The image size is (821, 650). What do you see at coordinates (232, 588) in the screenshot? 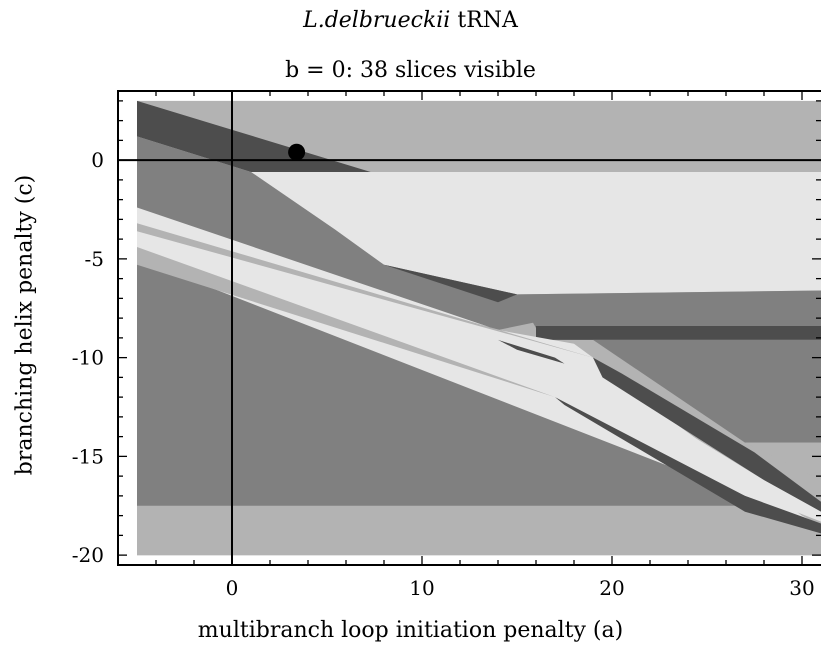
I see `x-tick-label: 0` at bounding box center [232, 588].